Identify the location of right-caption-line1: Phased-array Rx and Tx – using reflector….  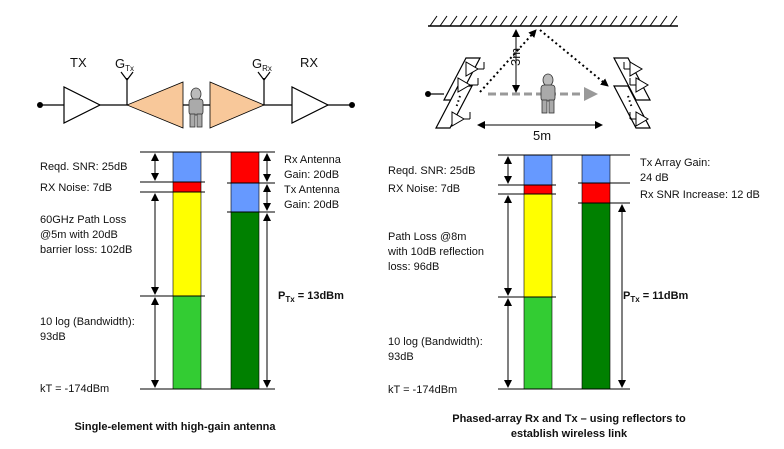
(569, 419).